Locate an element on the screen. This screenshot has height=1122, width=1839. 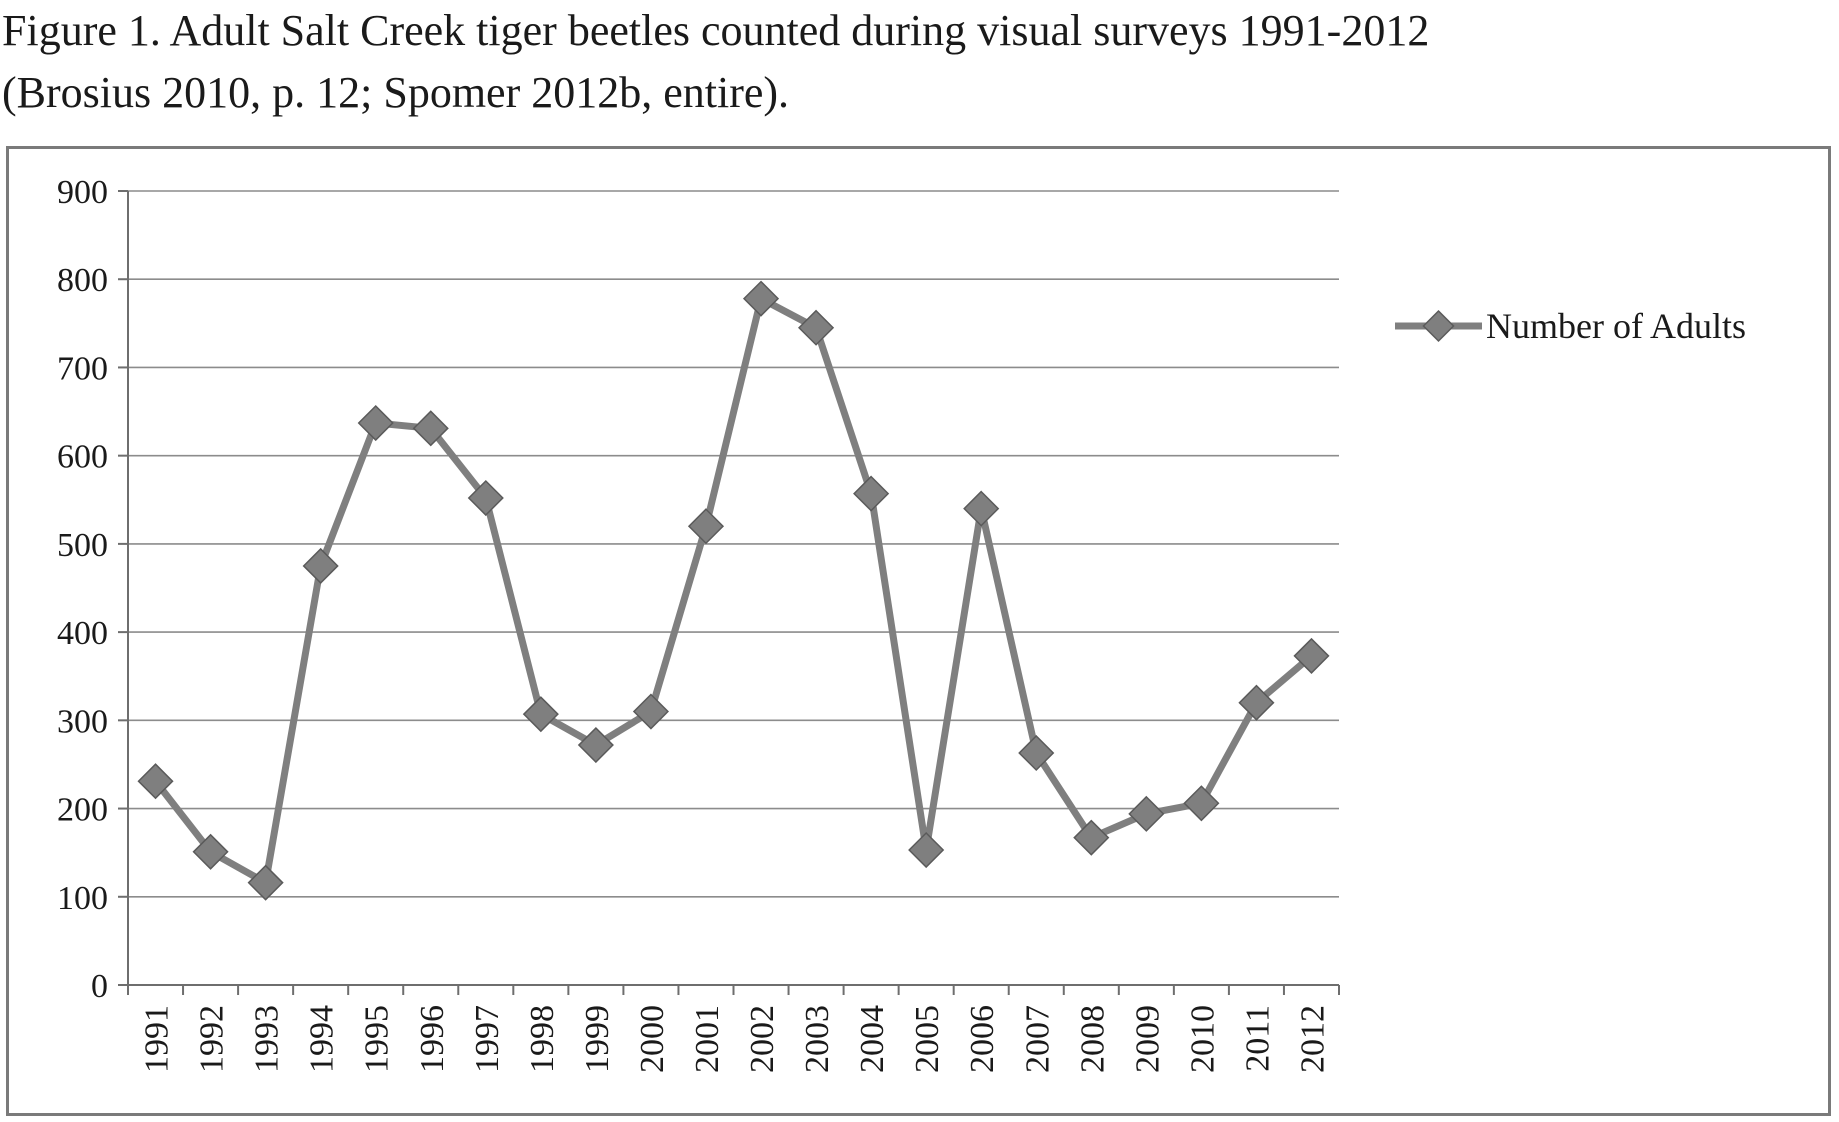
x-tick-label: 2007 is located at coordinates (1037, 1039).